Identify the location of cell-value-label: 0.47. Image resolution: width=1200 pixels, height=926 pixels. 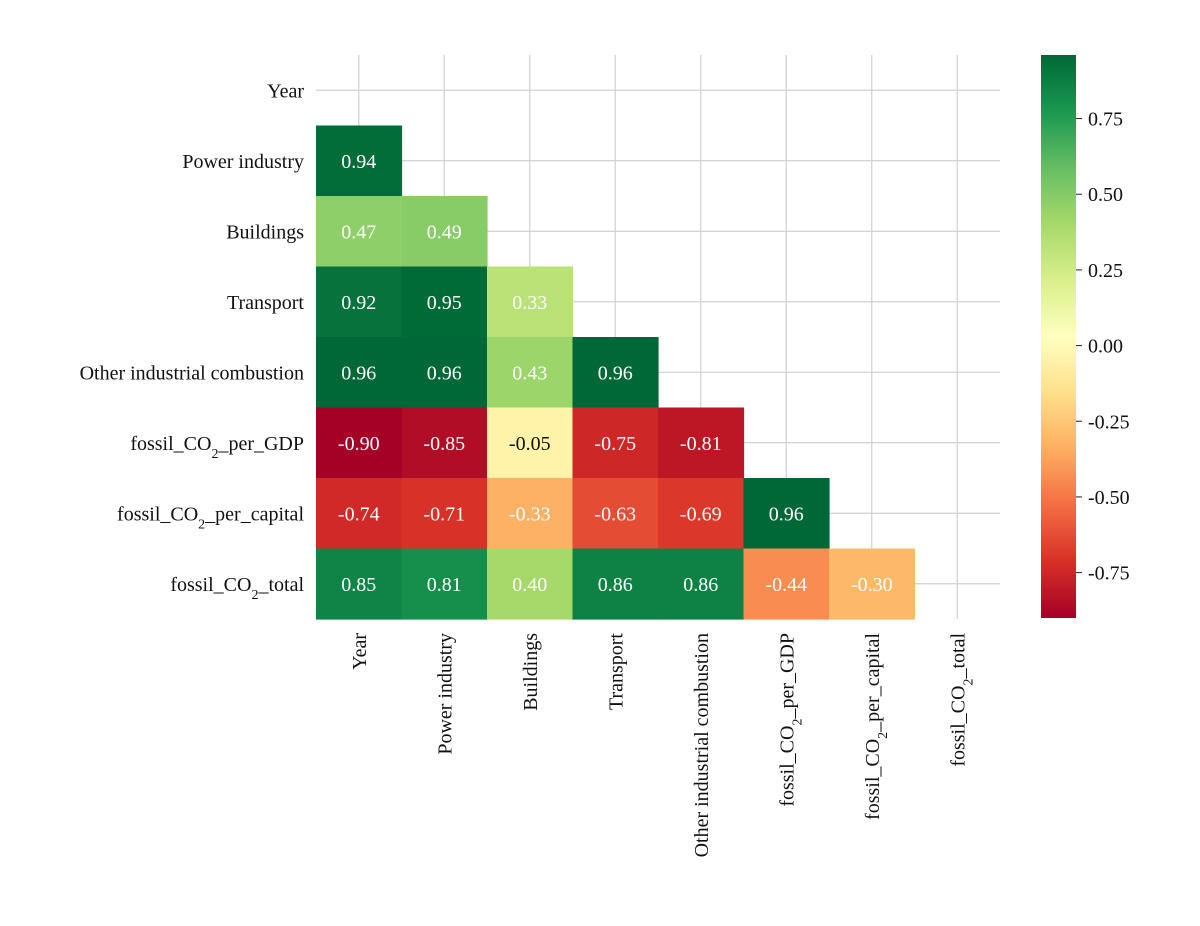
(358, 232).